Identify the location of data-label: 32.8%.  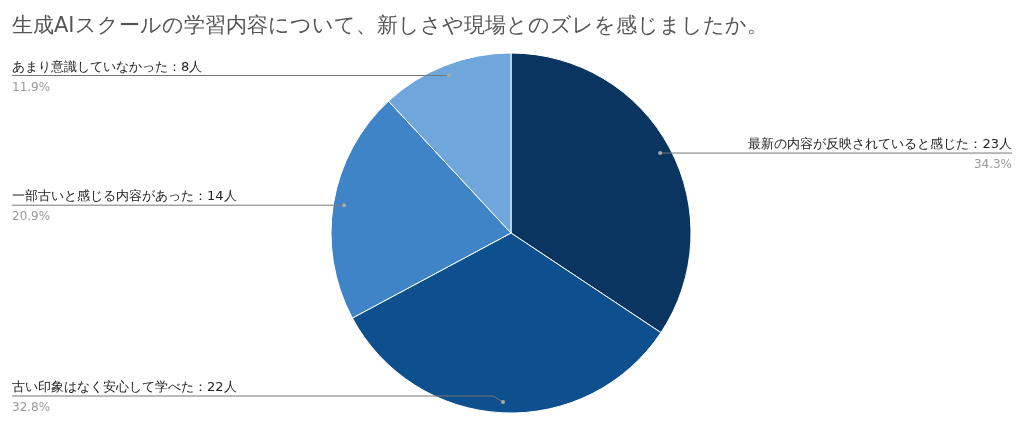
(31, 407).